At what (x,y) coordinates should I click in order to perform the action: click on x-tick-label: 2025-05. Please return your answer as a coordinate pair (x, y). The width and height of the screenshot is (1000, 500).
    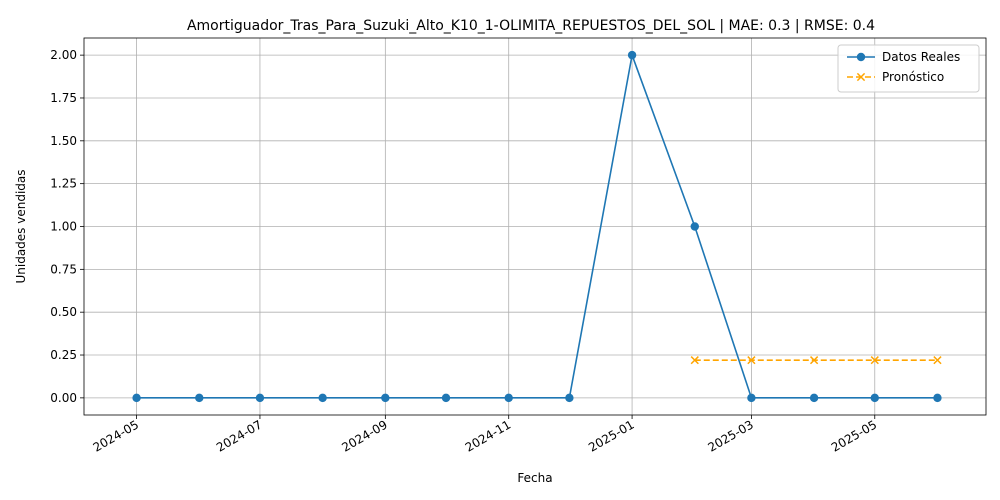
    Looking at the image, I should click on (854, 435).